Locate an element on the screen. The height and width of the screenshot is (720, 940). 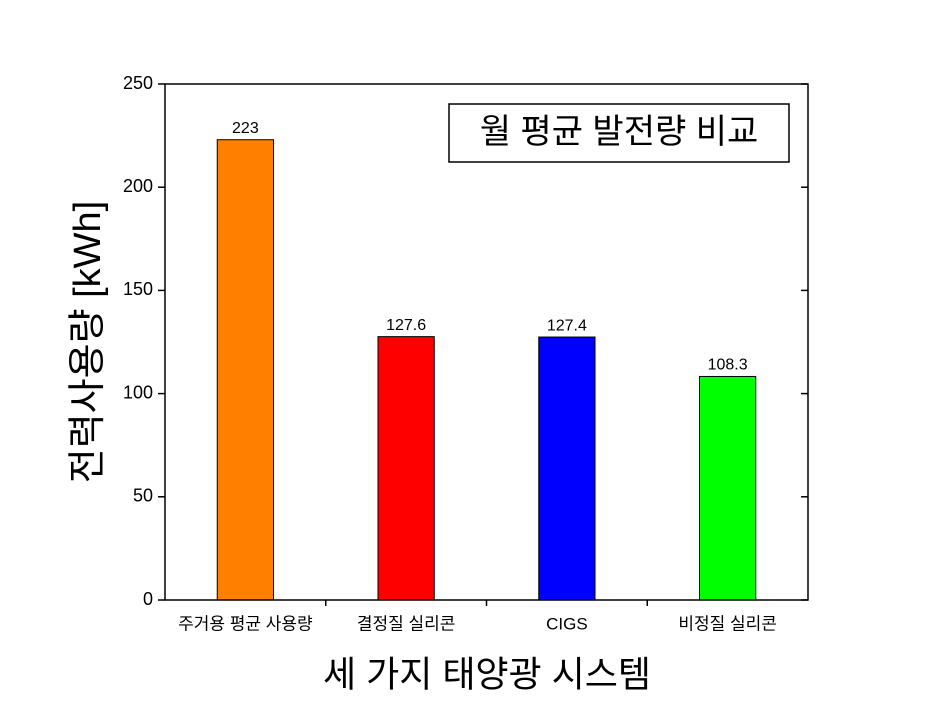
y-axis-label: 전력사용량 [kWh] is located at coordinates (88, 342).